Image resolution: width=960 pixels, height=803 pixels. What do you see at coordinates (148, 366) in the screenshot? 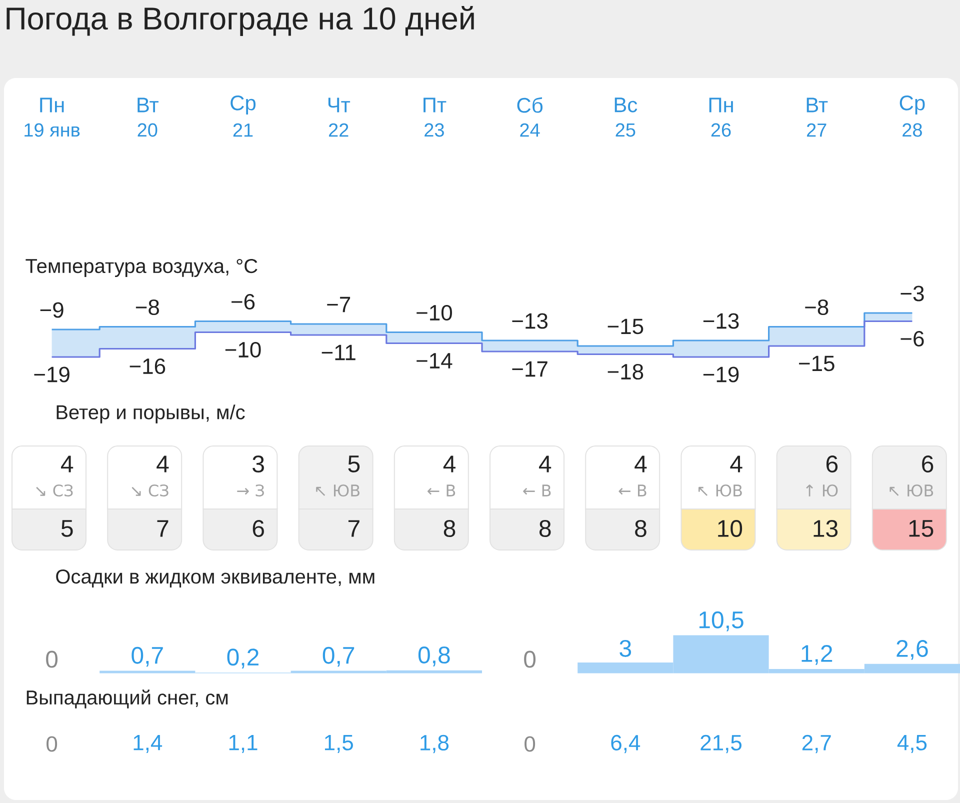
I see `data-label: −16` at bounding box center [148, 366].